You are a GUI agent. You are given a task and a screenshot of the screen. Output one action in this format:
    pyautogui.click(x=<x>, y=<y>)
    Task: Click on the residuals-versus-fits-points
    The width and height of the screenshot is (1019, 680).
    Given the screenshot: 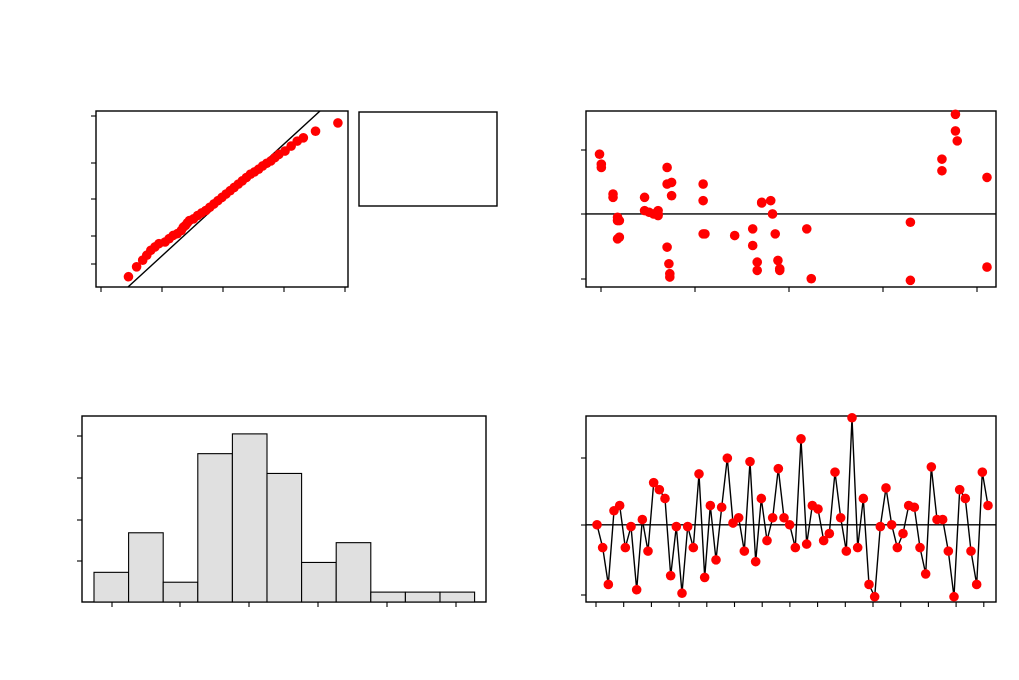 What is the action you would take?
    pyautogui.click(x=793, y=197)
    